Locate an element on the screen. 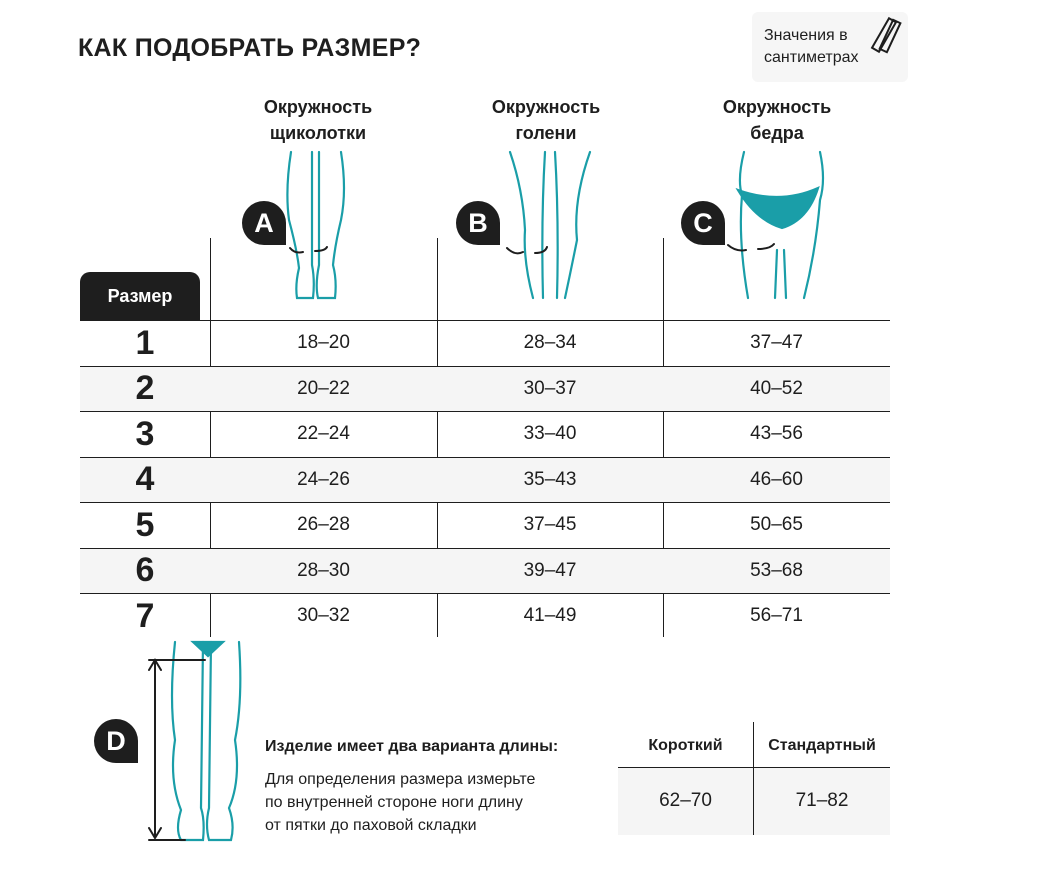 The height and width of the screenshot is (888, 1055). column-header-ankle: Окружность щиколотки is located at coordinates (318, 120).